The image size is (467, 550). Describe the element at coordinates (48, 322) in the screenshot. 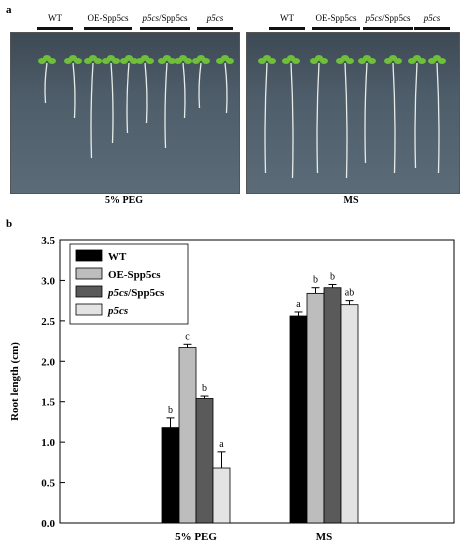

I see `y-tick-label: 2.5` at that location.